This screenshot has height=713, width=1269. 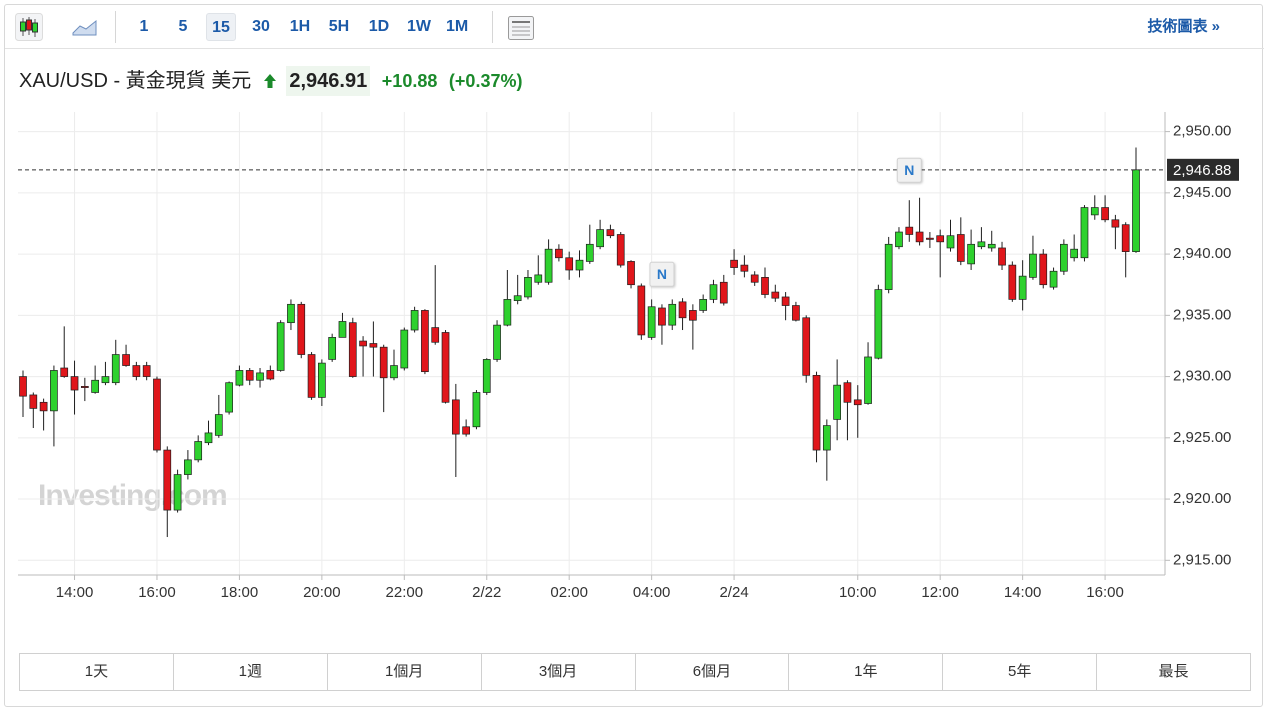 What do you see at coordinates (240, 592) in the screenshot?
I see `x-tick-label: 18:00` at bounding box center [240, 592].